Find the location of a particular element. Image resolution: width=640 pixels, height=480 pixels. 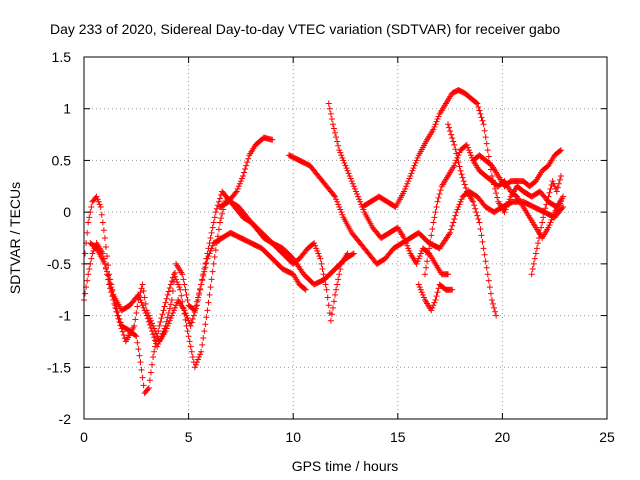

series-track-c is located at coordinates (198, 289).